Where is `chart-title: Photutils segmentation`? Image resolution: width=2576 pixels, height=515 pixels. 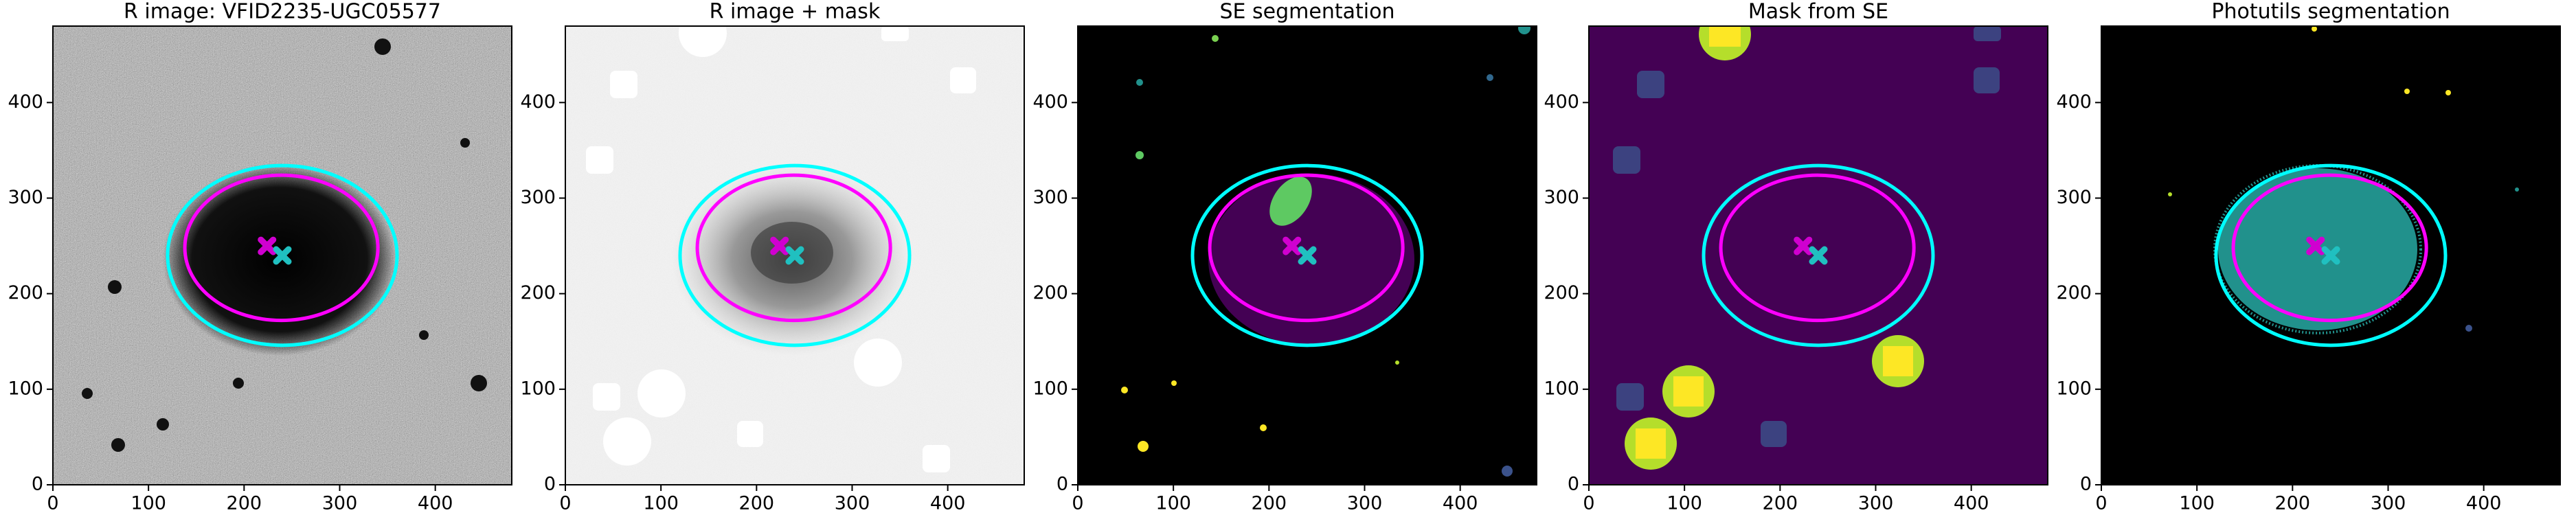
chart-title: Photutils segmentation is located at coordinates (2330, 12).